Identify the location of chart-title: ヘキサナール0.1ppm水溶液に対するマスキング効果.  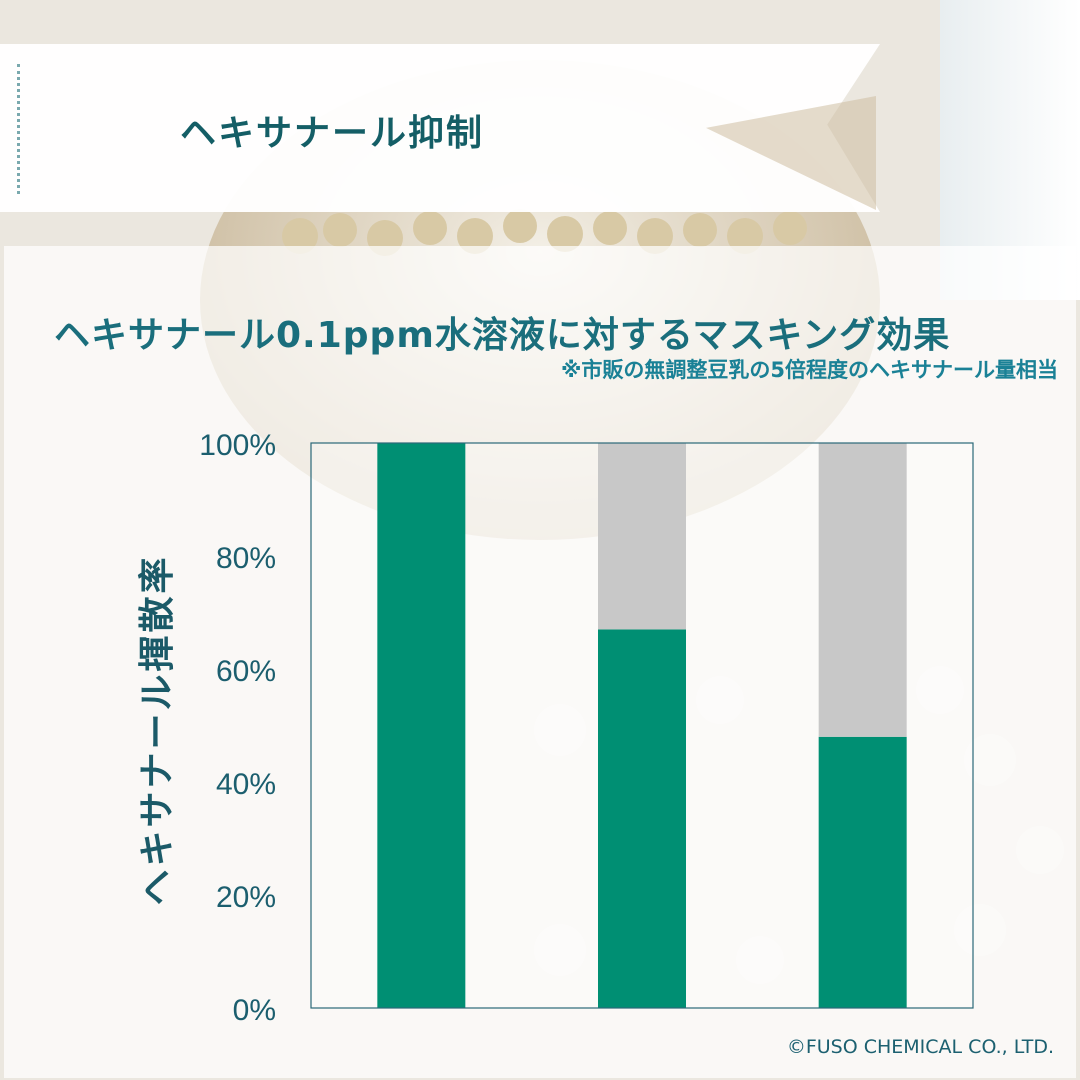
(502, 335).